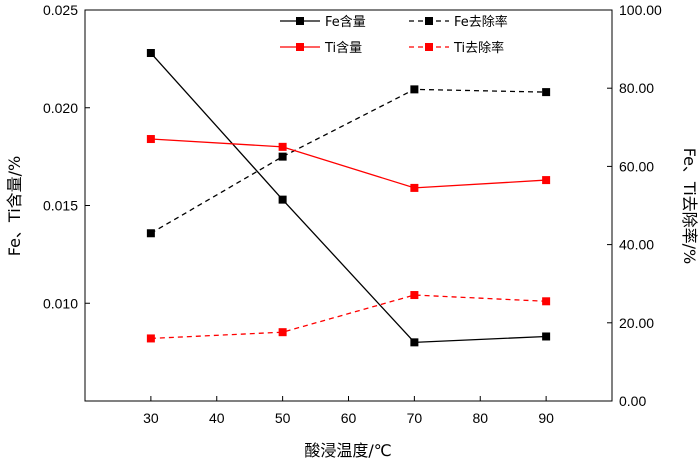 The width and height of the screenshot is (700, 466). What do you see at coordinates (636, 245) in the screenshot?
I see `y-right-tick-label: 40.00` at bounding box center [636, 245].